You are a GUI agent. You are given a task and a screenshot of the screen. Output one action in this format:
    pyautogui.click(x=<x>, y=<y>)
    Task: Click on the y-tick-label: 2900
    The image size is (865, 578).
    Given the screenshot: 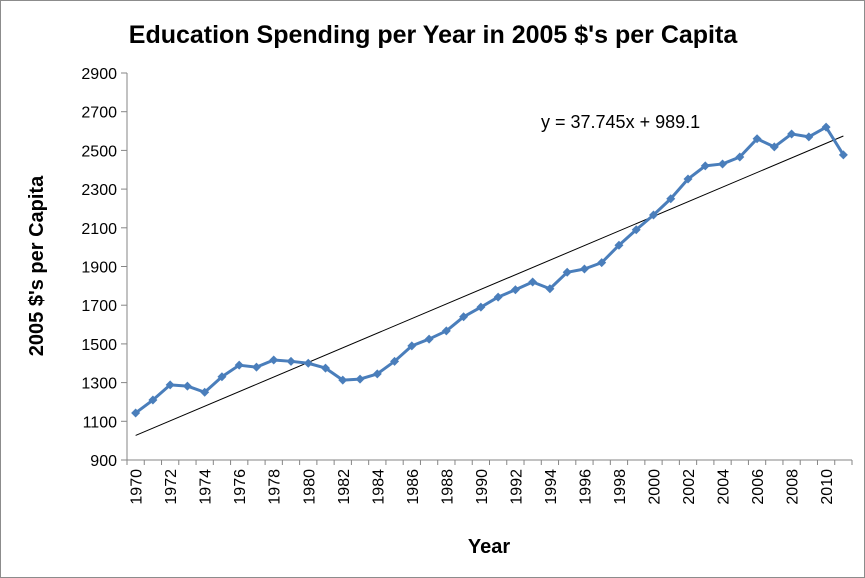 What is the action you would take?
    pyautogui.click(x=99, y=74)
    